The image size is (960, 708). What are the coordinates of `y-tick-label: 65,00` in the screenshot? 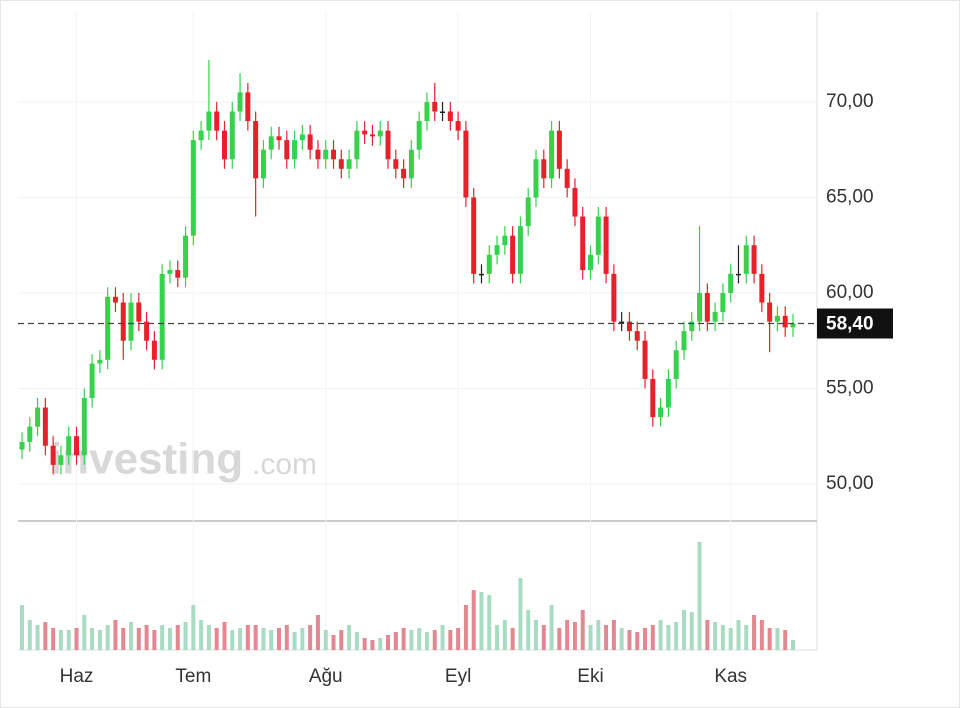 It's located at (850, 196).